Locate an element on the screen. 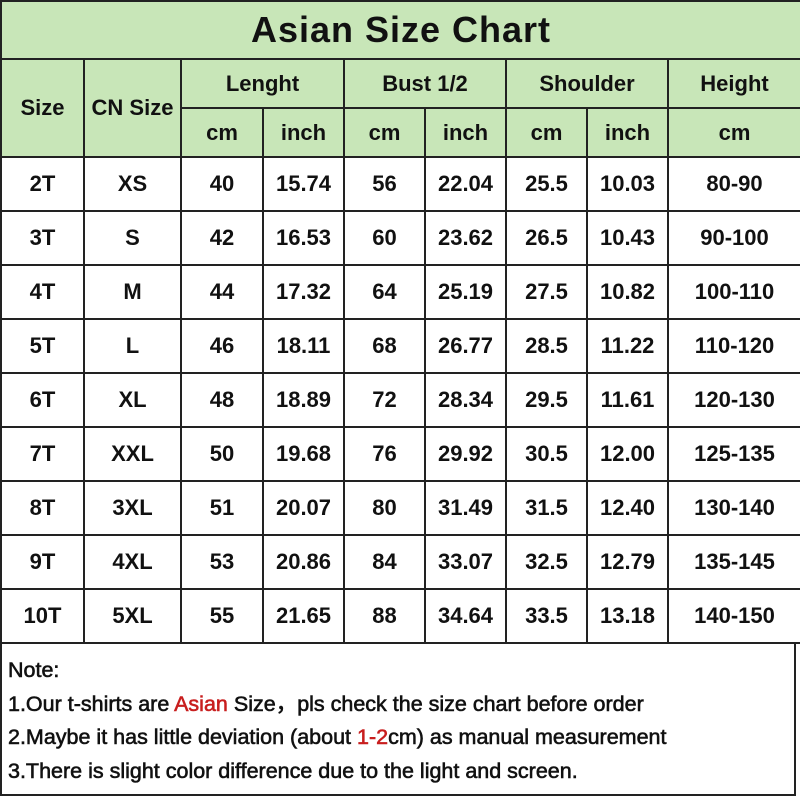  table-cell: 7T is located at coordinates (42, 454).